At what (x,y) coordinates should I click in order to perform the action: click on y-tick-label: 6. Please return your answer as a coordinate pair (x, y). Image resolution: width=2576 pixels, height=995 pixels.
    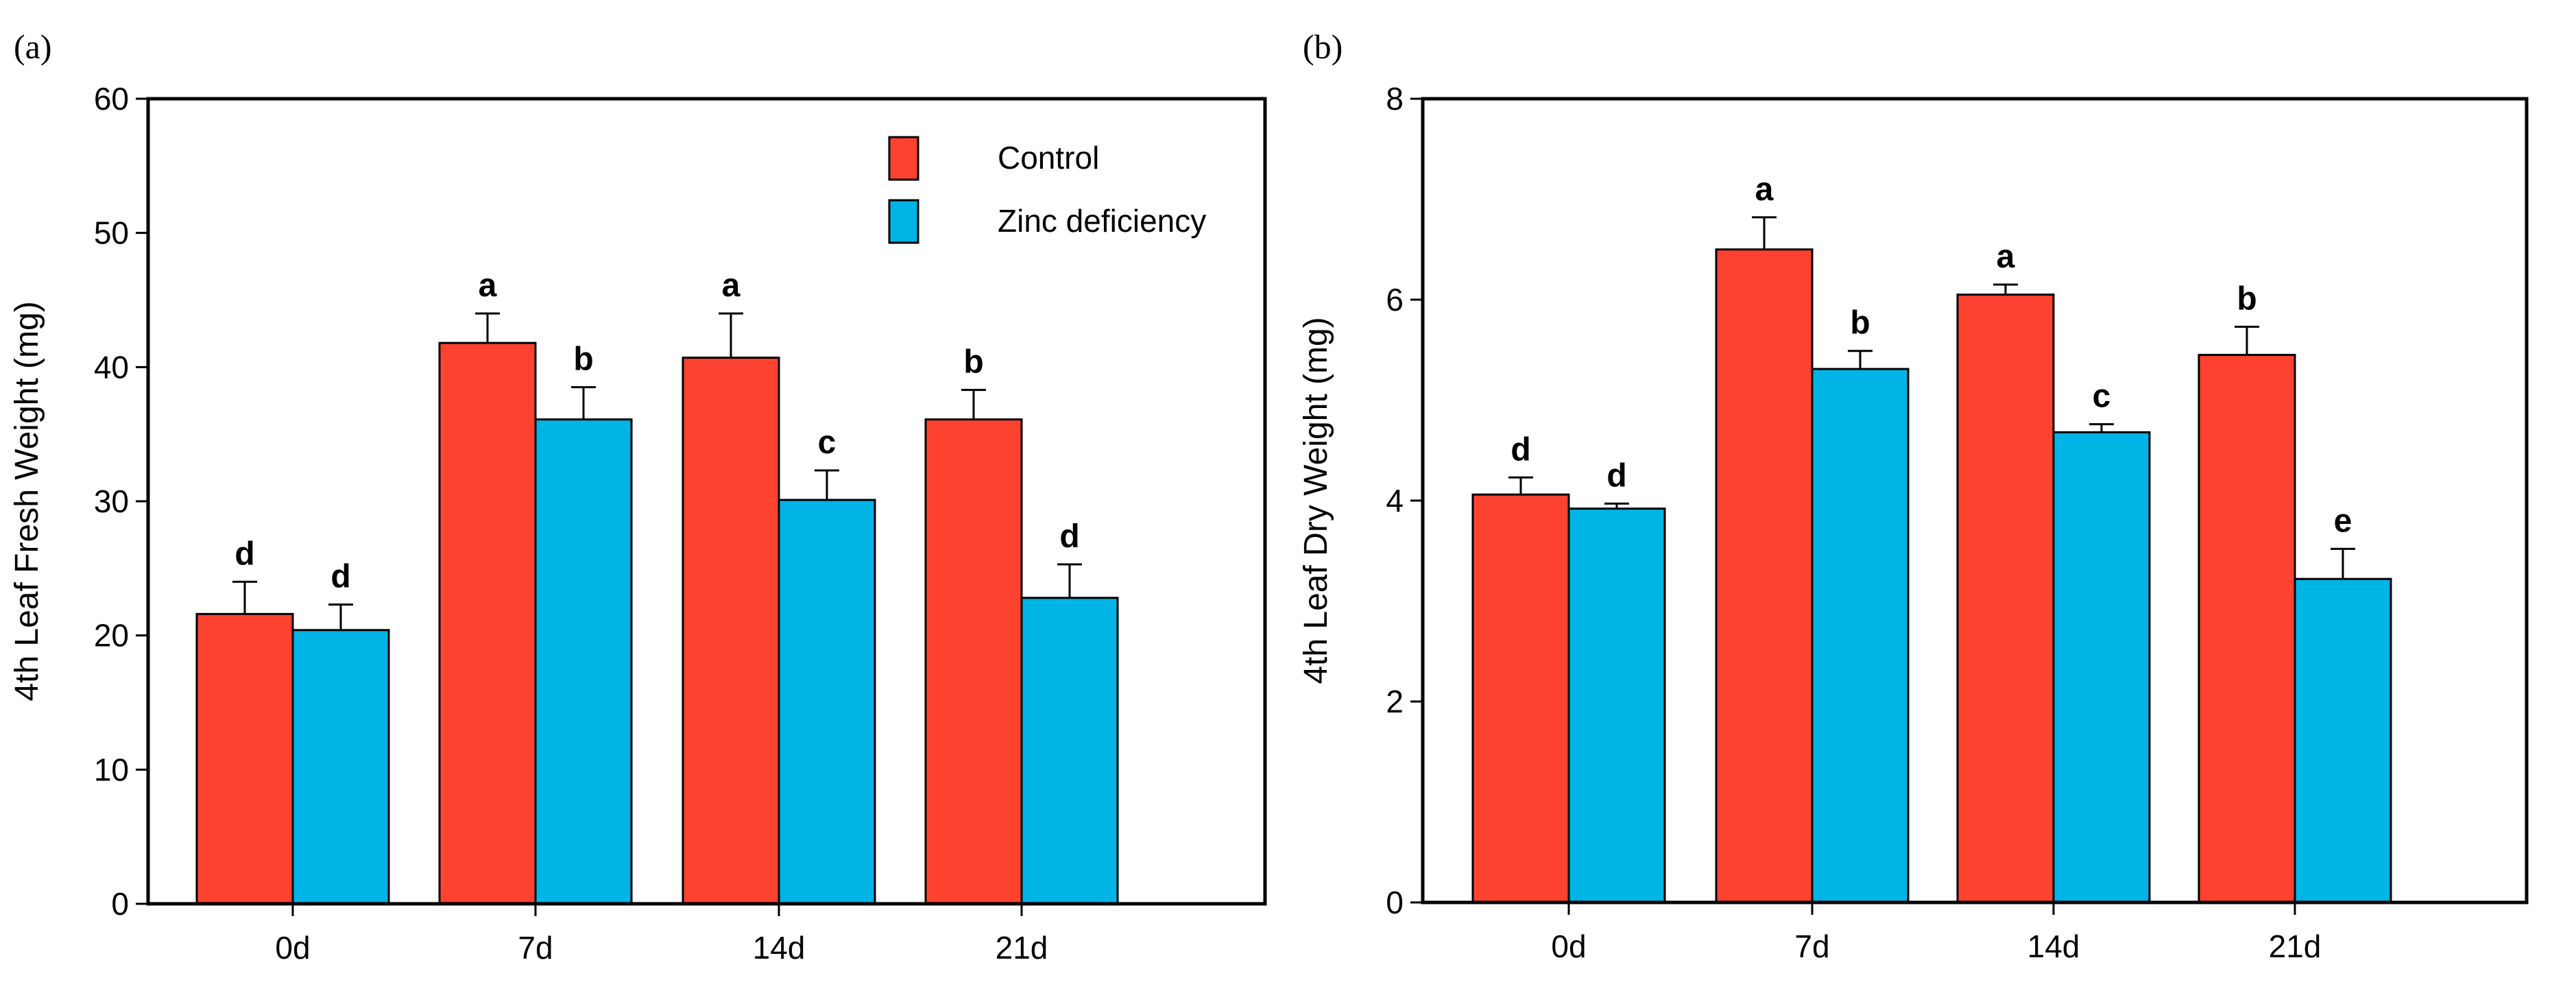
    Looking at the image, I should click on (1395, 299).